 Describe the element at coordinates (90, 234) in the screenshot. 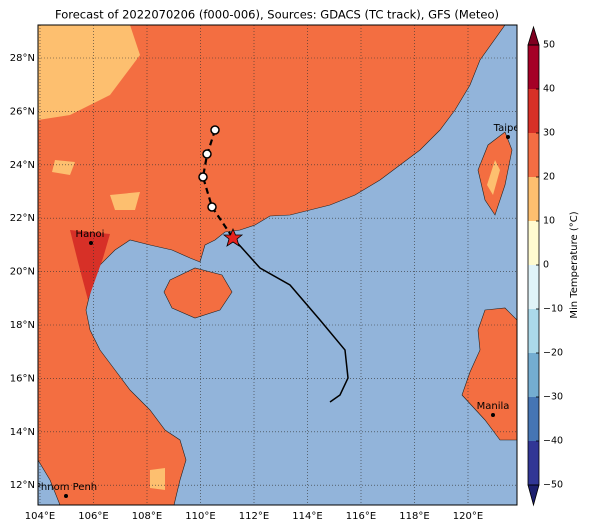

I see `city-label: Hanoi` at that location.